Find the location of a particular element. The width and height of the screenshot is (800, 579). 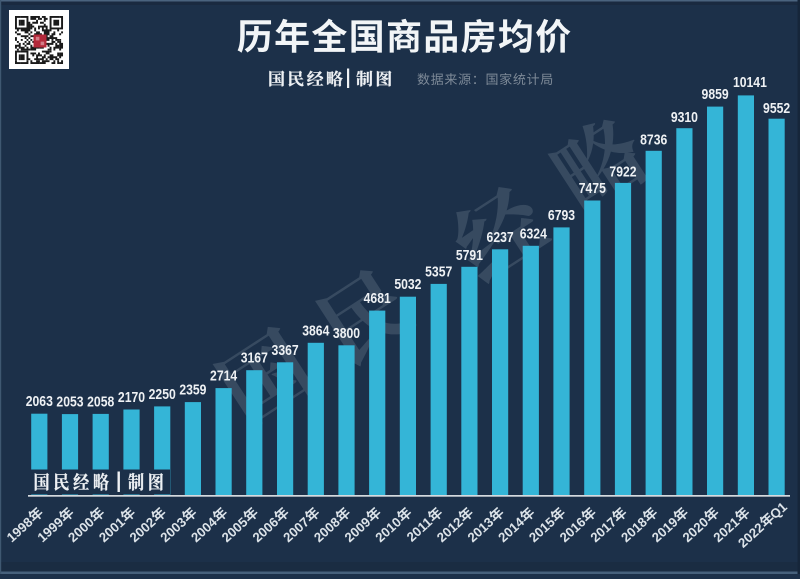

svg-text: 6324 is located at coordinates (534, 233).